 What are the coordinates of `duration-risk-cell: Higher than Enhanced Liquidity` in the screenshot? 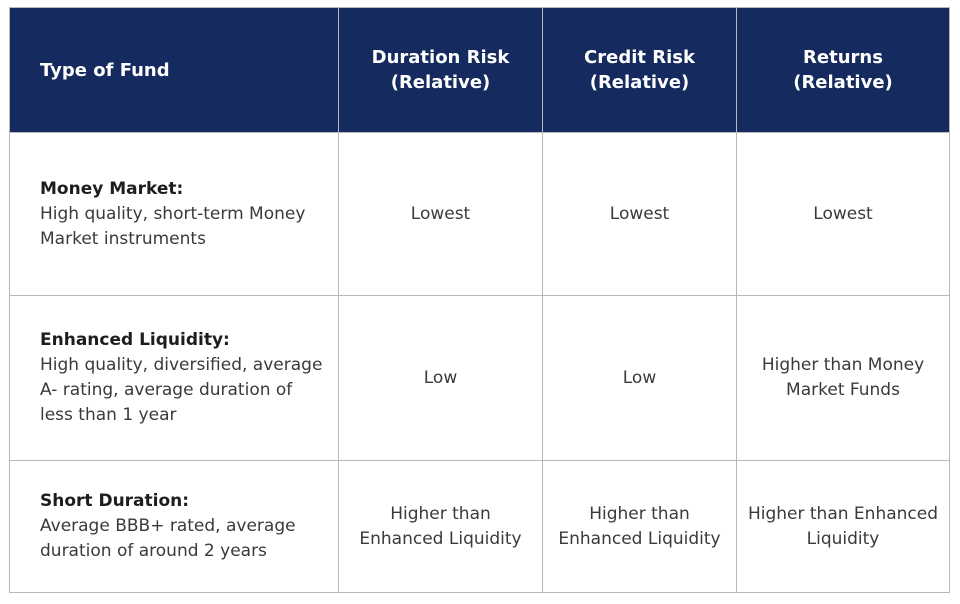 It's located at (440, 526).